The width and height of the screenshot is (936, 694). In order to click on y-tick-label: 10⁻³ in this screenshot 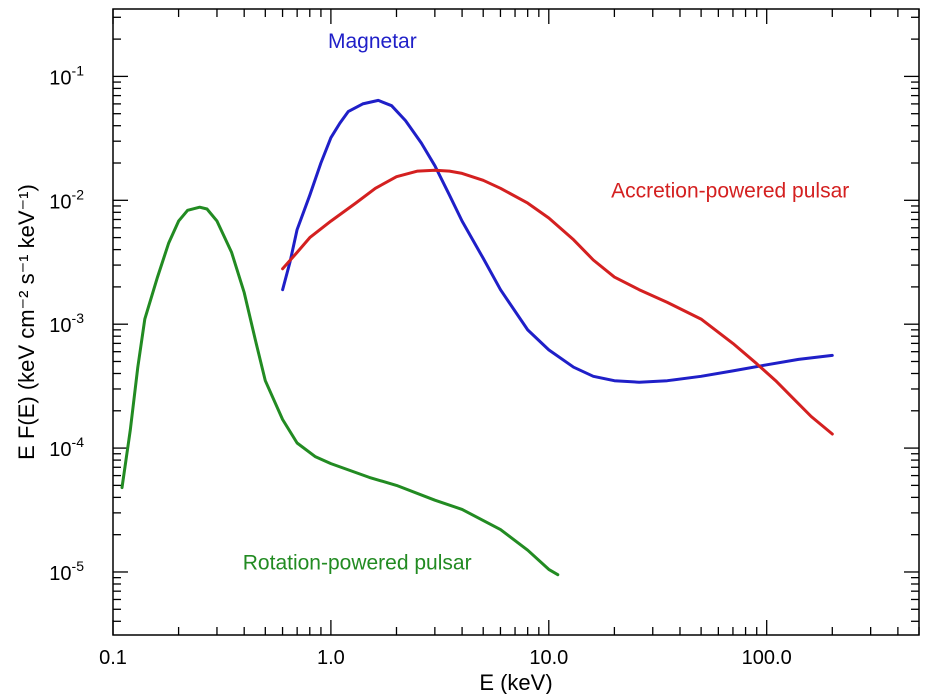, I will do `click(66, 323)`.